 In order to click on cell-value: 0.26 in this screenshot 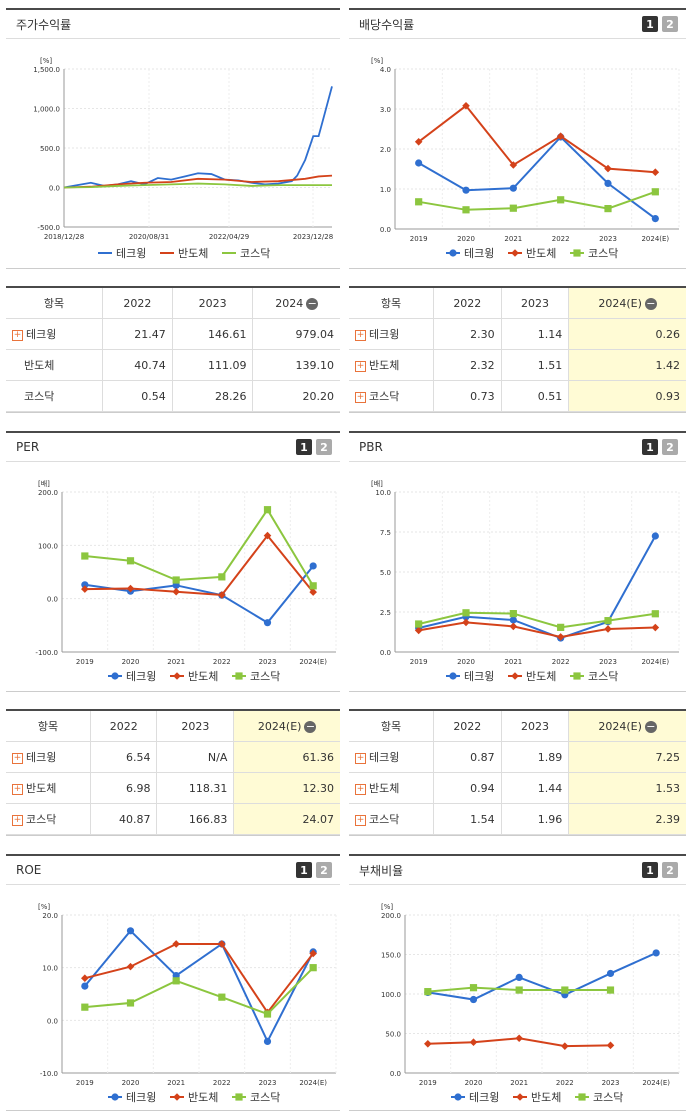, I will do `click(668, 334)`.